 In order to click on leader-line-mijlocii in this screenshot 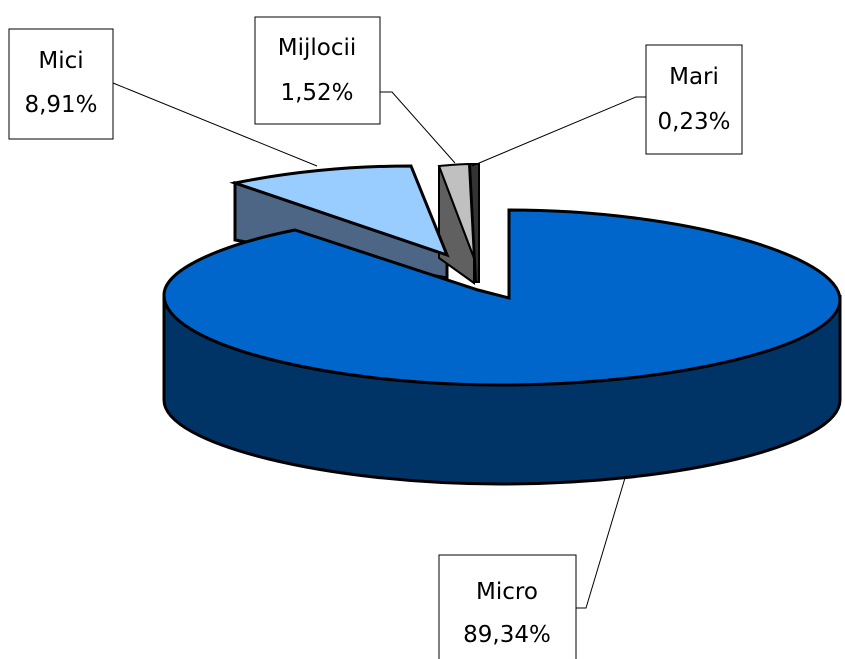, I will do `click(418, 127)`.